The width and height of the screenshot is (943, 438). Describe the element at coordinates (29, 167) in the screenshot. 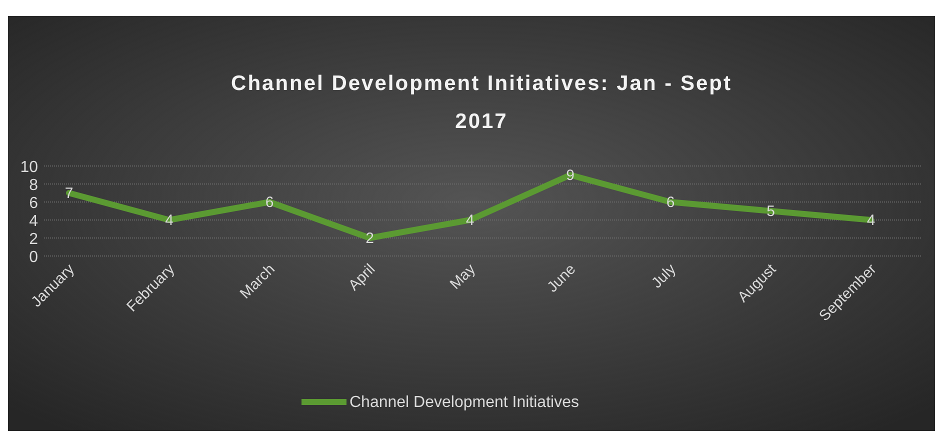

I see `y-tick-label: 10` at that location.